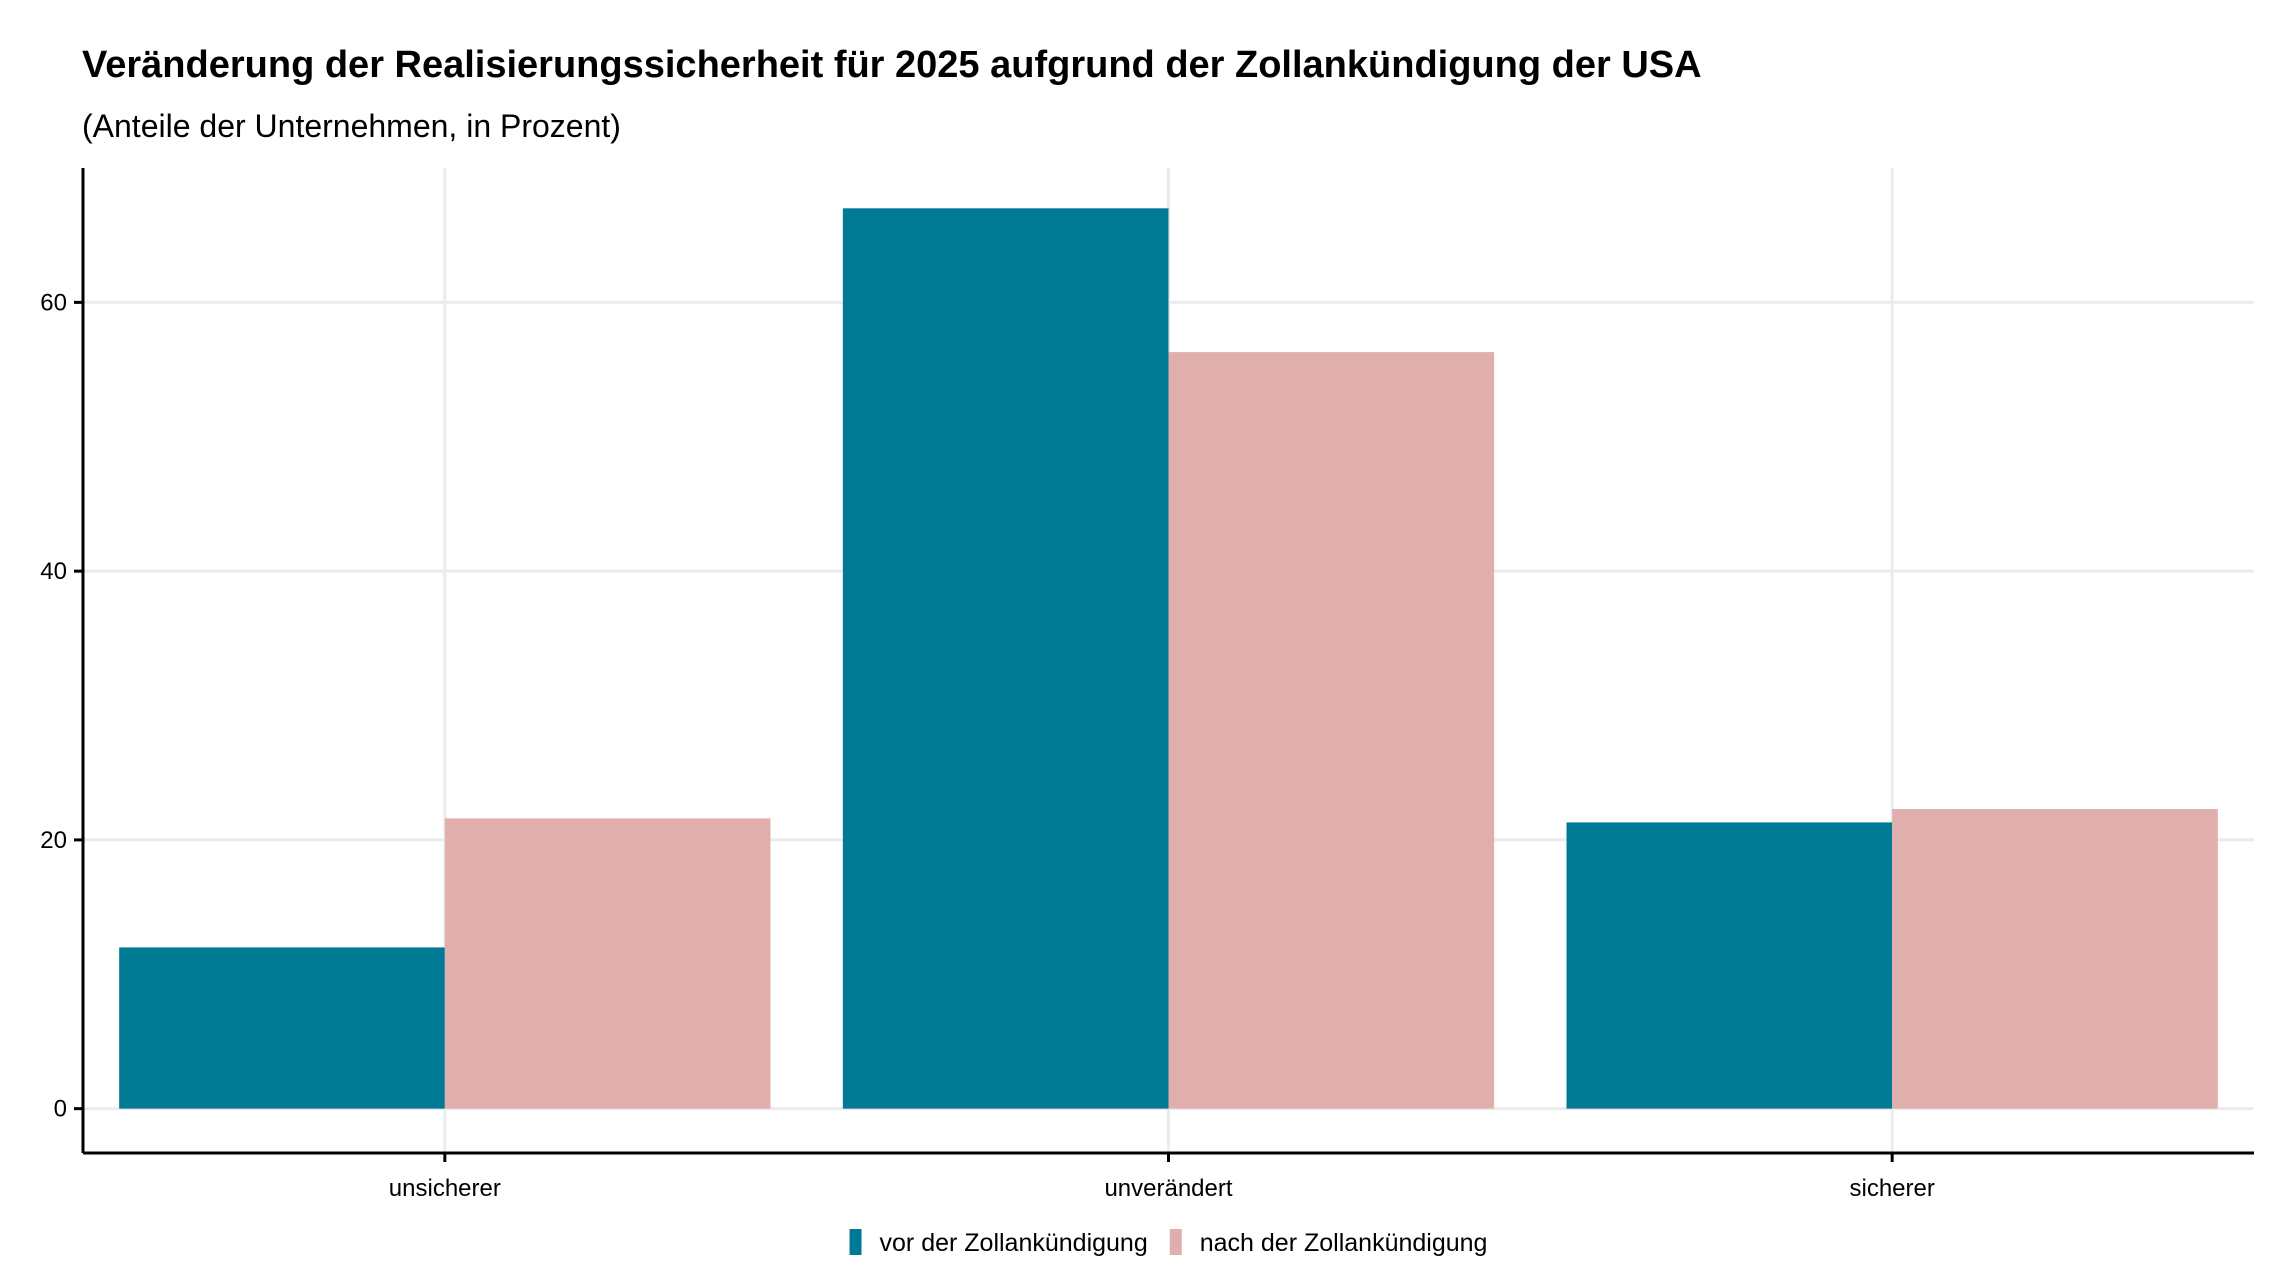 Image resolution: width=2284 pixels, height=1284 pixels. Describe the element at coordinates (1014, 1243) in the screenshot. I see `legend-label: vor der Zollankündigung` at that location.